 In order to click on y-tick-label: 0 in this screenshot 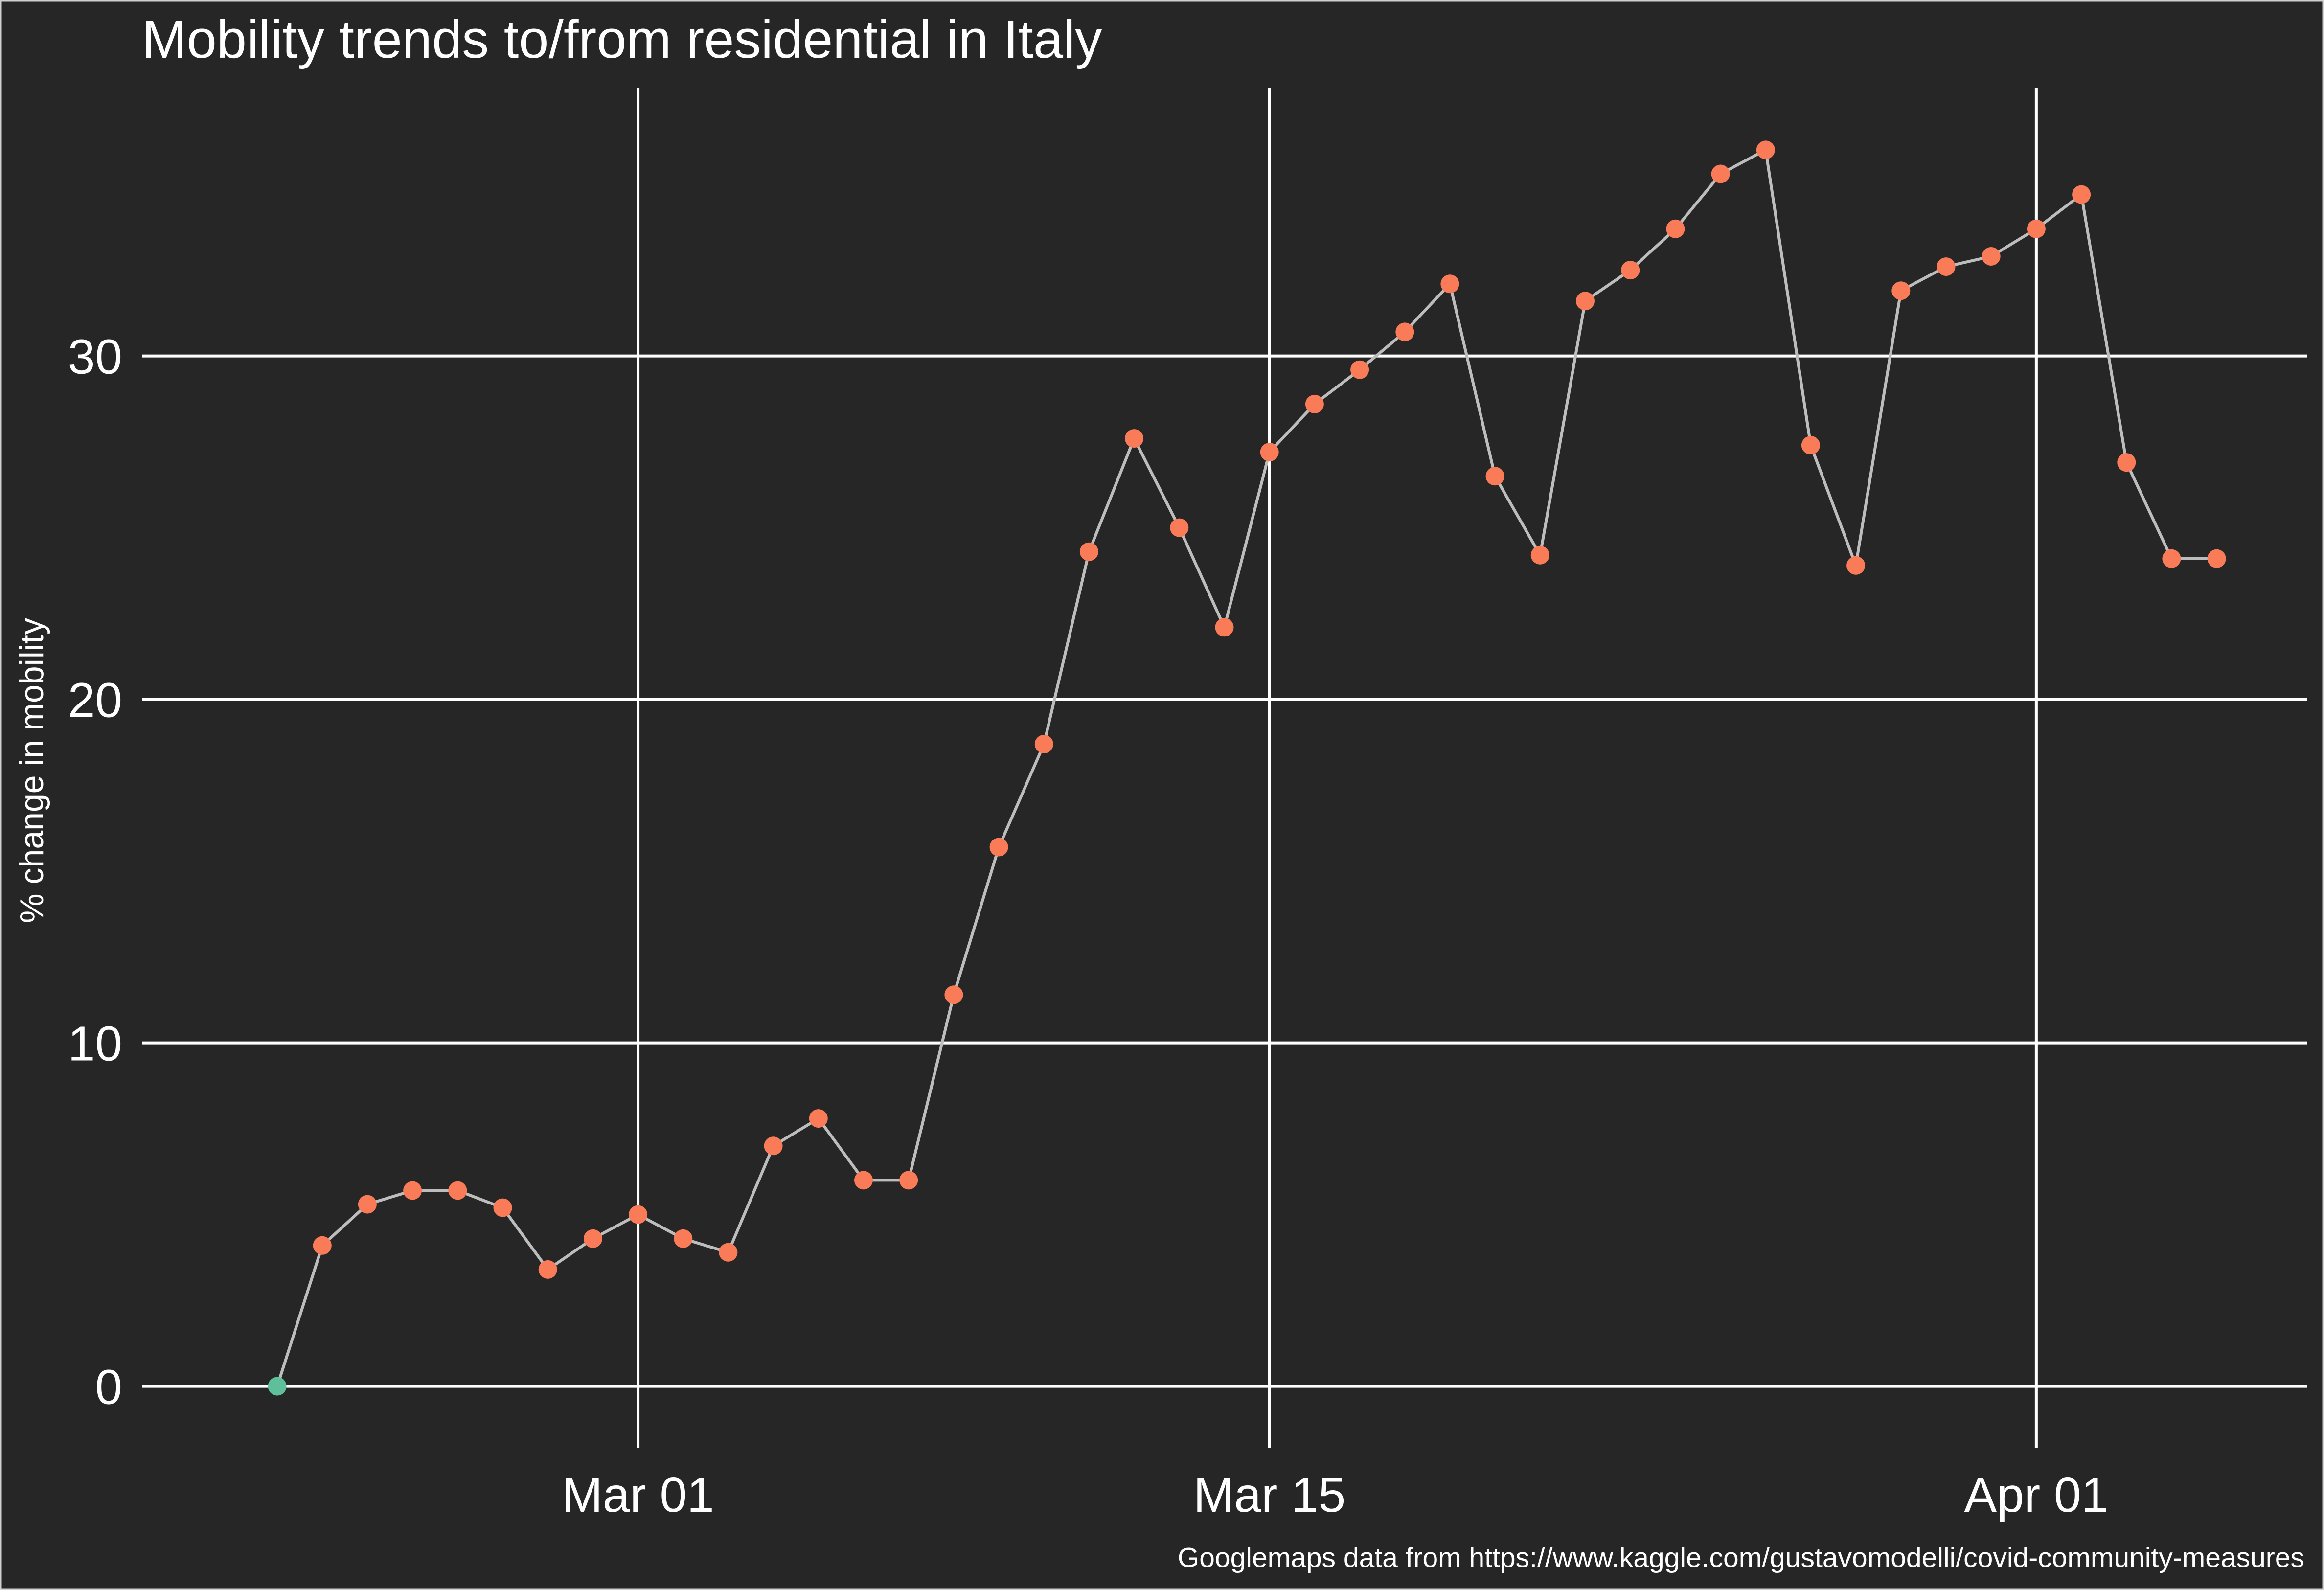, I will do `click(108, 1387)`.